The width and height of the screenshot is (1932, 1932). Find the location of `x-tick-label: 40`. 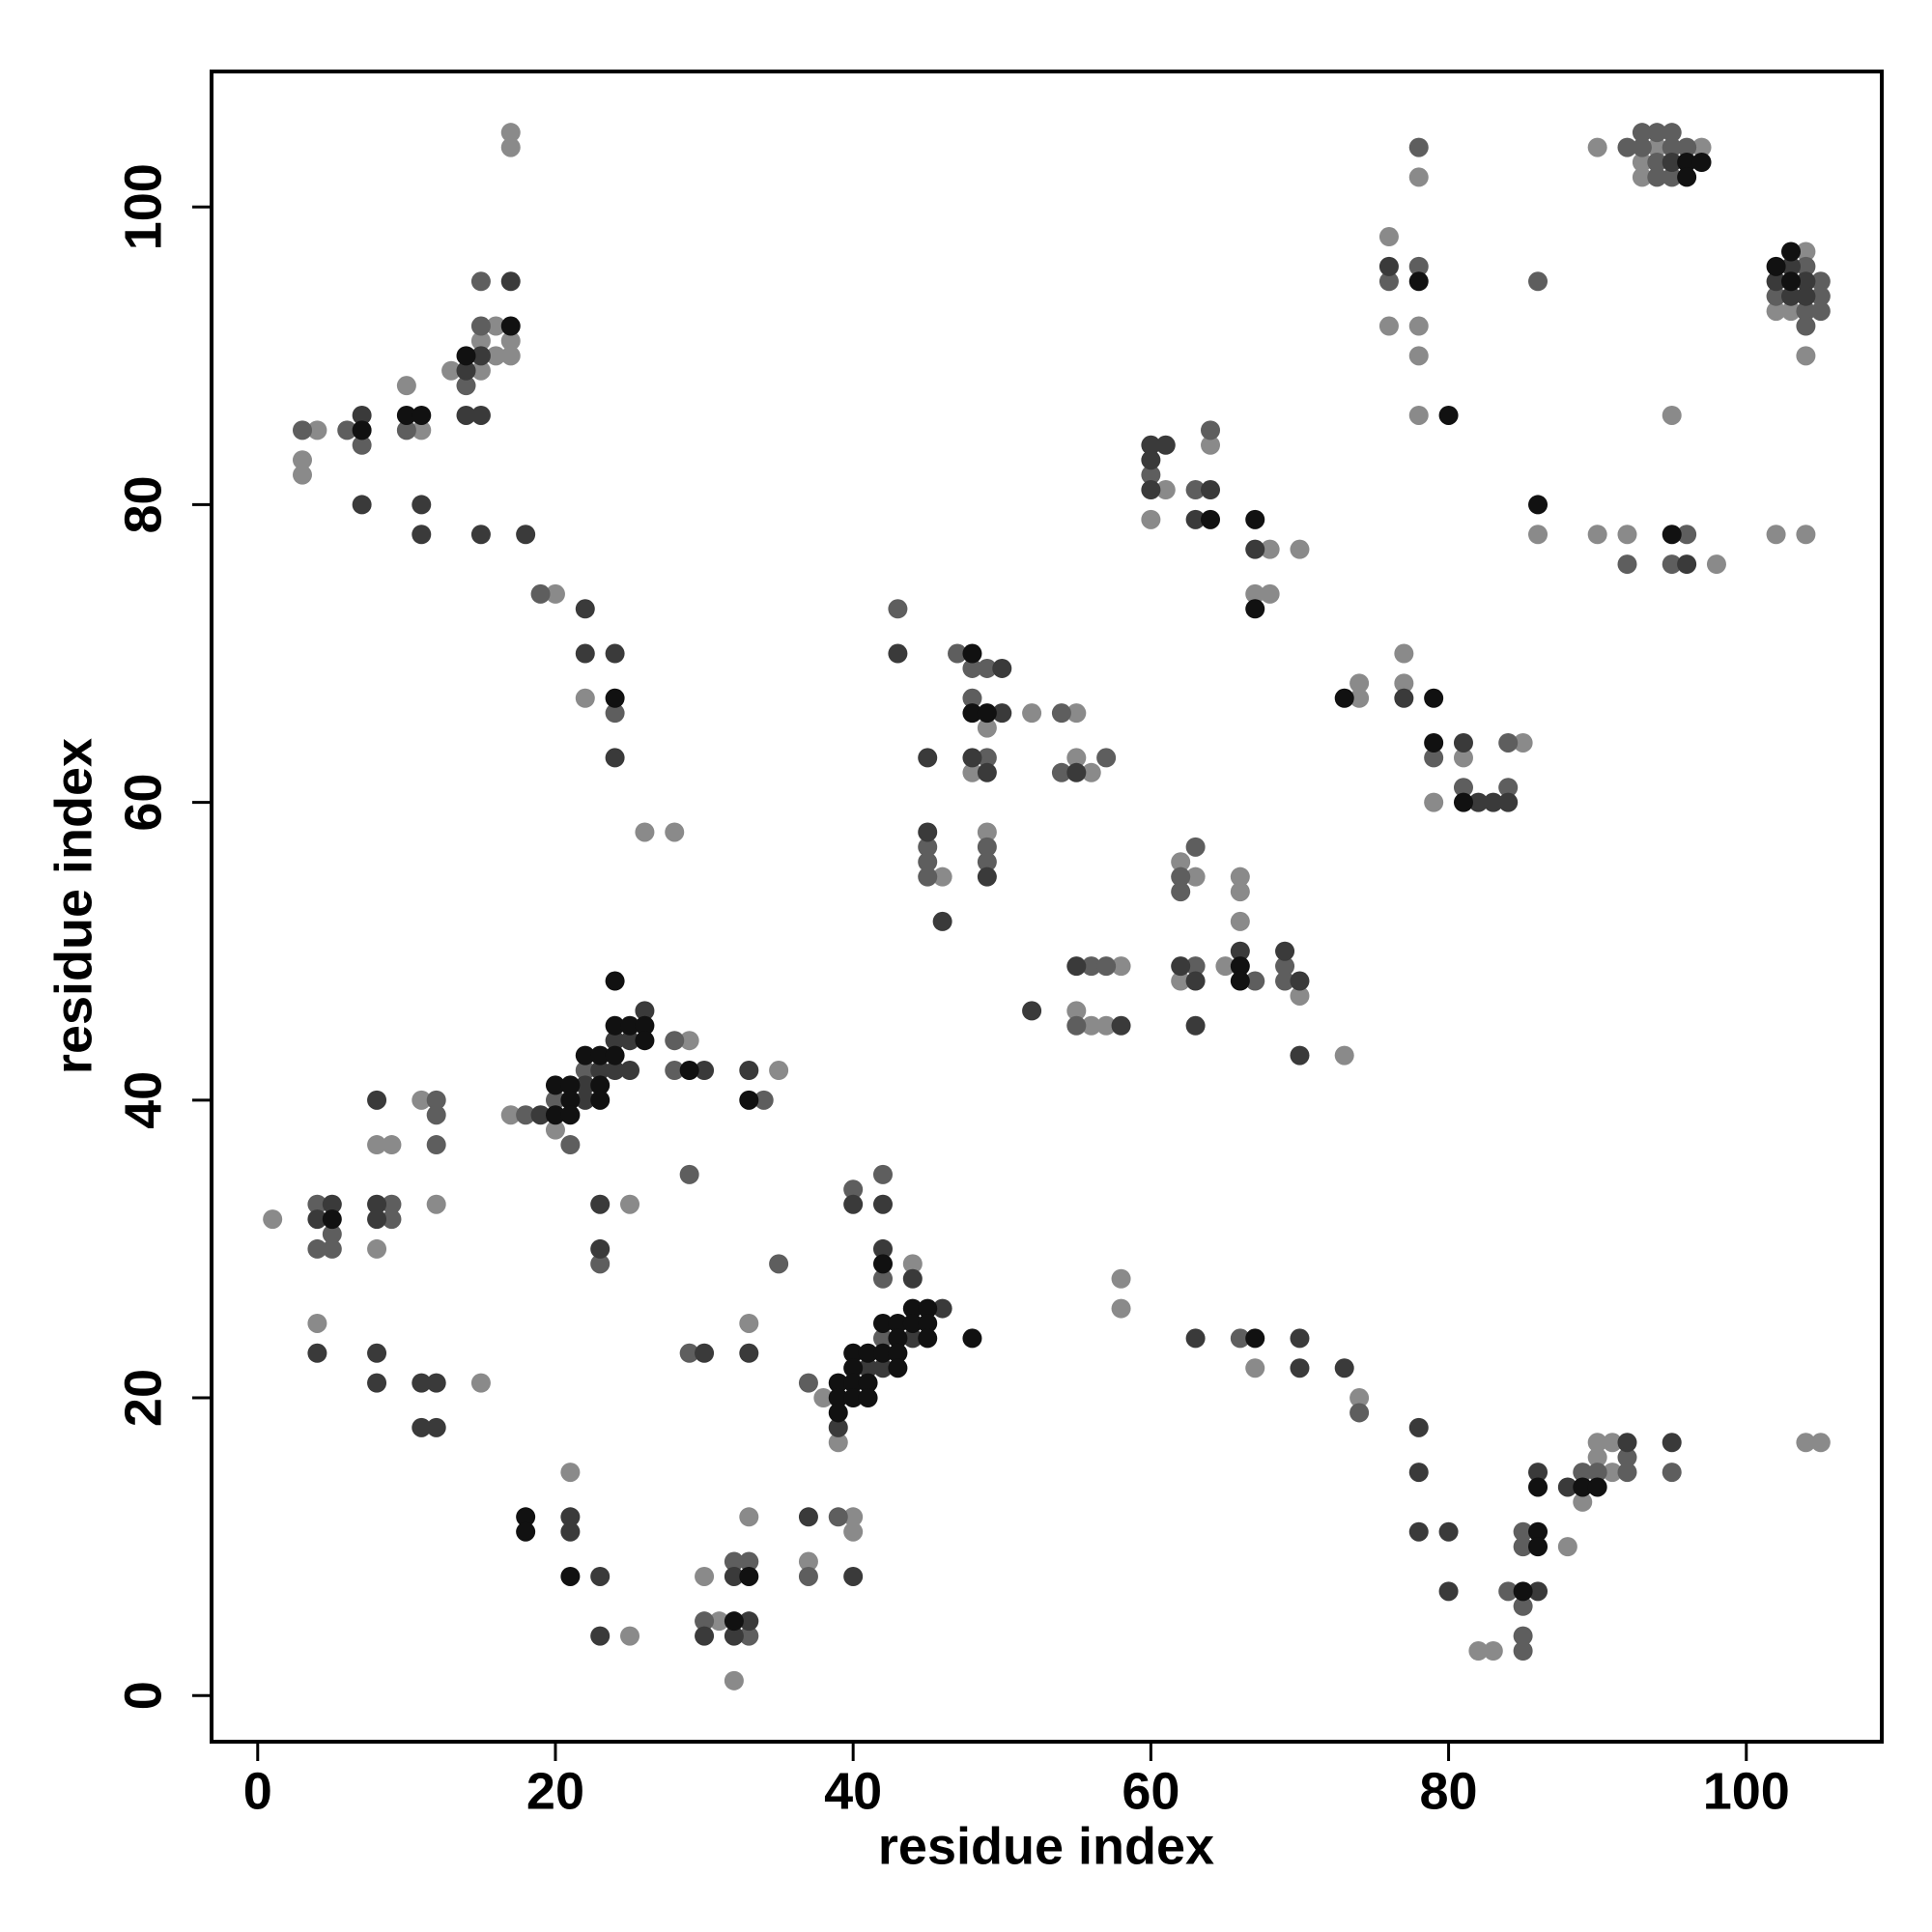

x-tick-label: 40 is located at coordinates (853, 1791).